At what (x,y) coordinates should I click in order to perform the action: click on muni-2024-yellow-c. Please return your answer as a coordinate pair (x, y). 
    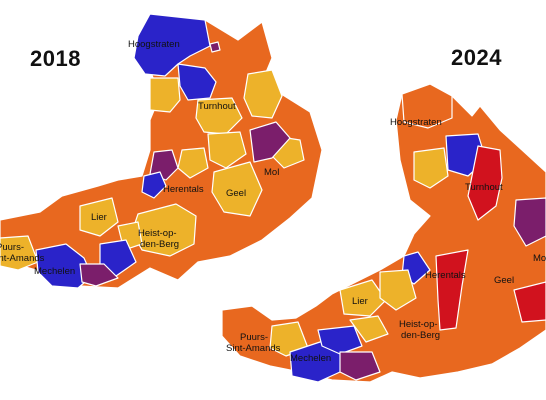
    Looking at the image, I should click on (369, 329).